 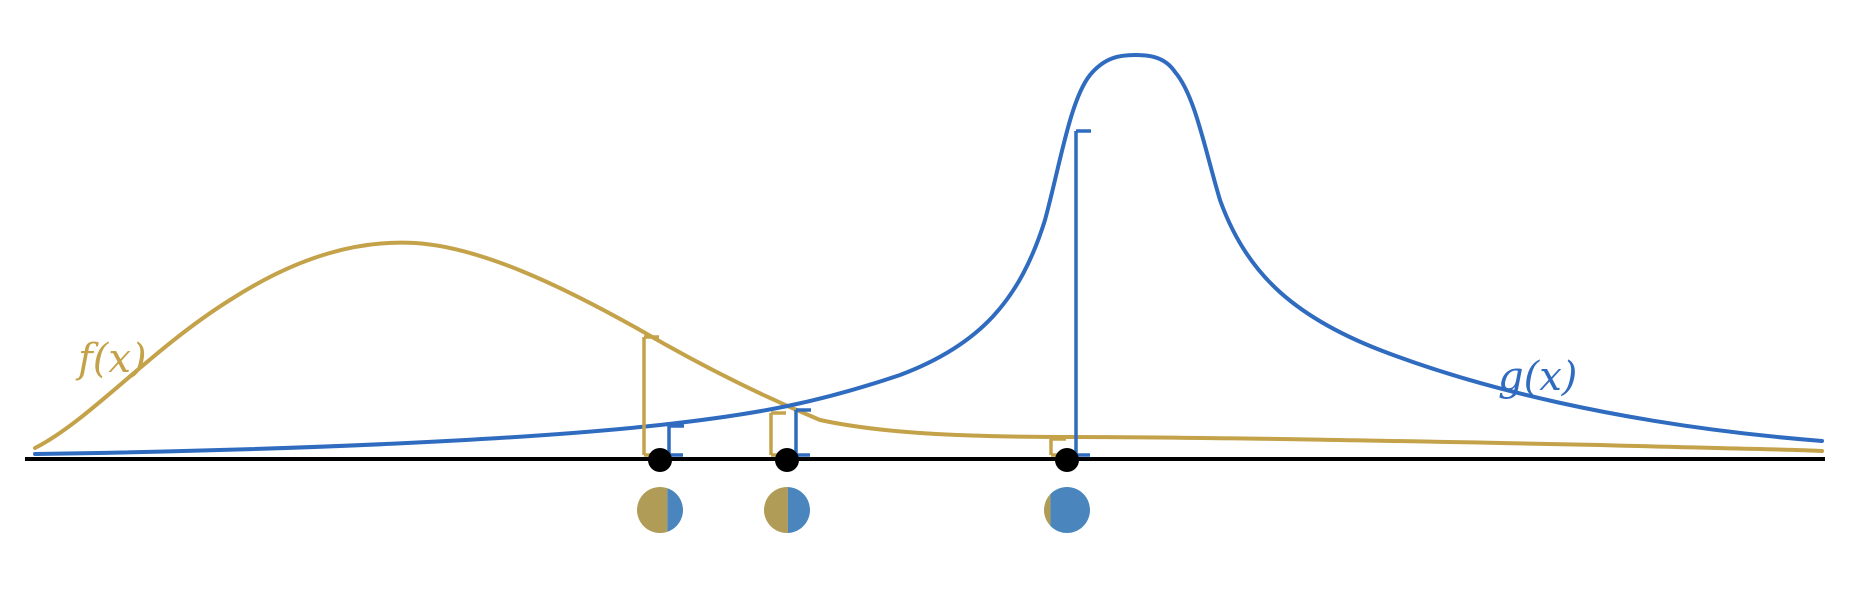 What do you see at coordinates (111, 359) in the screenshot?
I see `f-curve-label: f(x)` at bounding box center [111, 359].